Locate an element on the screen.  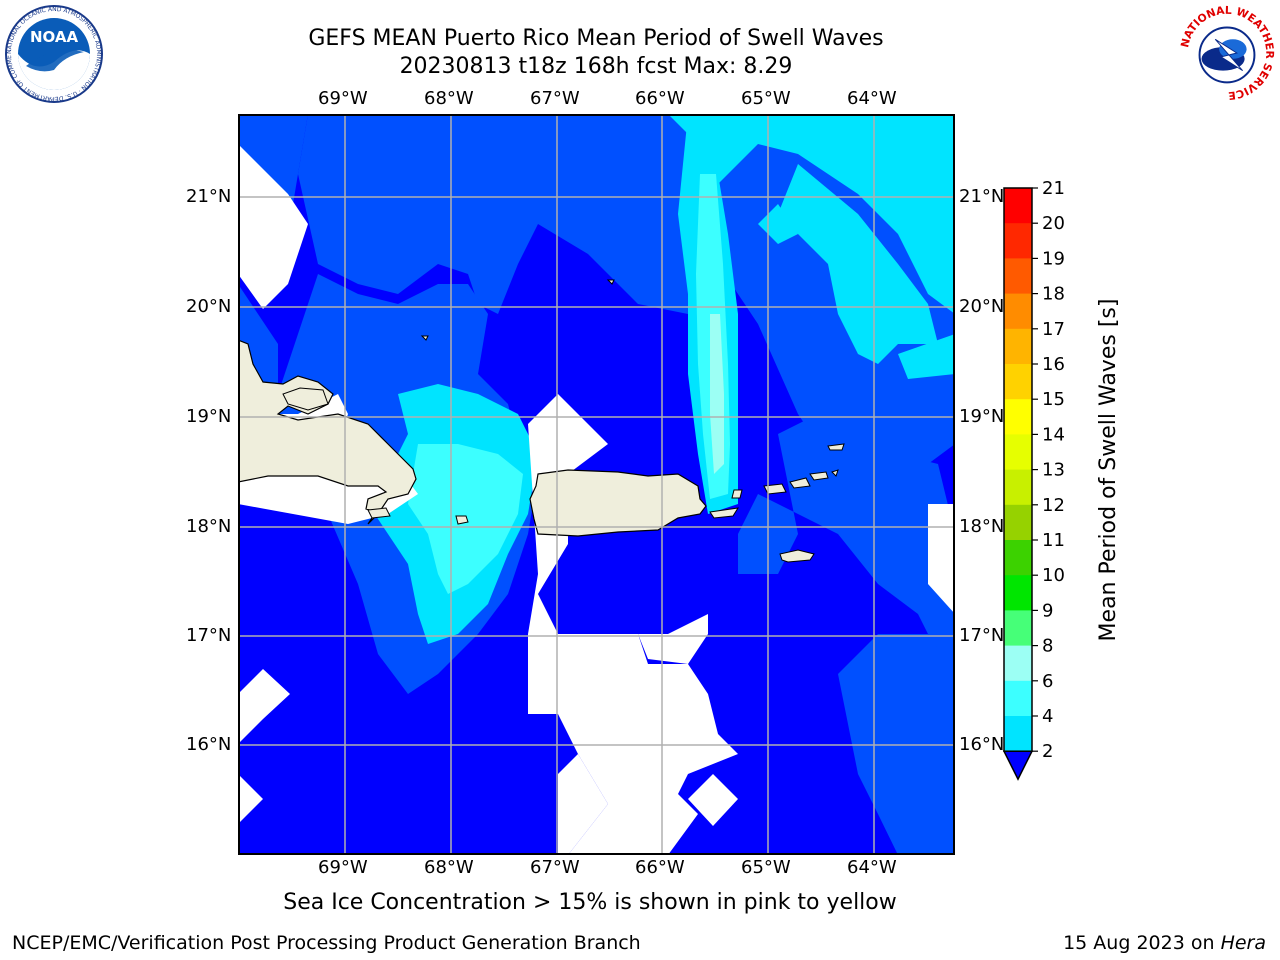
lon-label-bottom: 69°W is located at coordinates (343, 867).